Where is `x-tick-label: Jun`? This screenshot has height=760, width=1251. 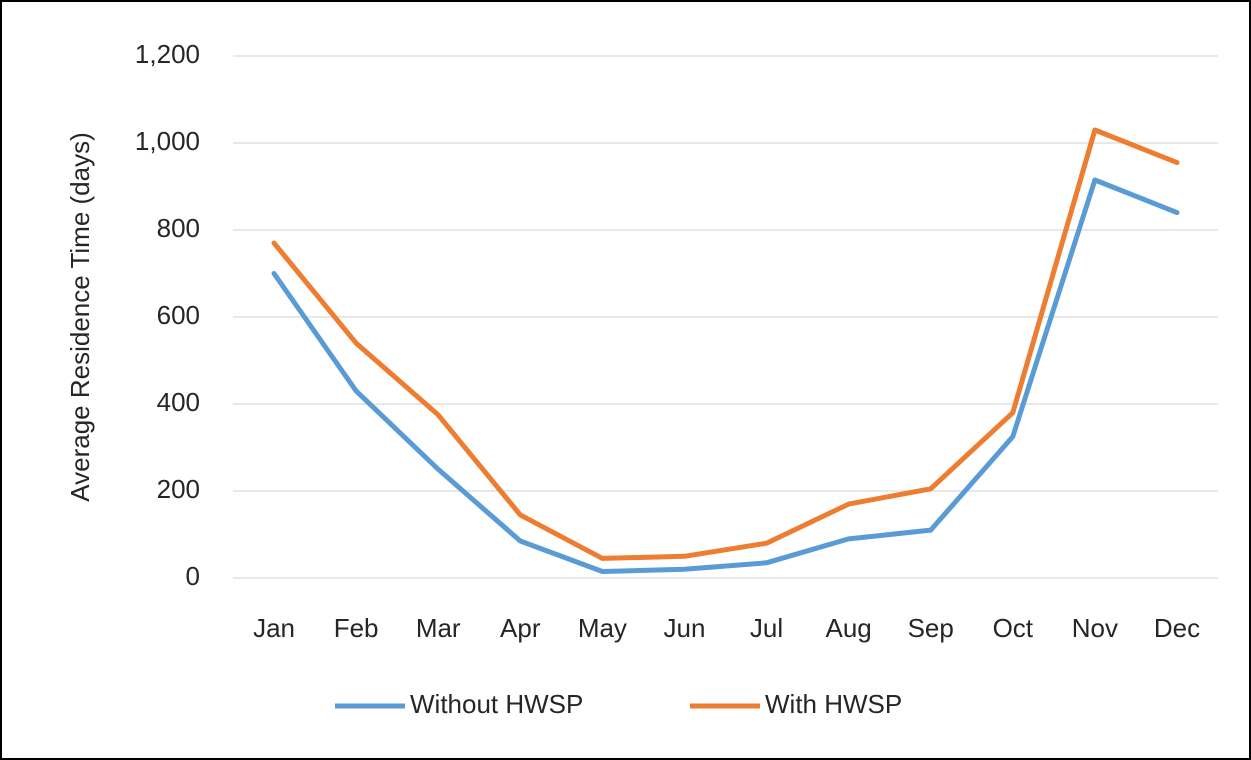 x-tick-label: Jun is located at coordinates (684, 628).